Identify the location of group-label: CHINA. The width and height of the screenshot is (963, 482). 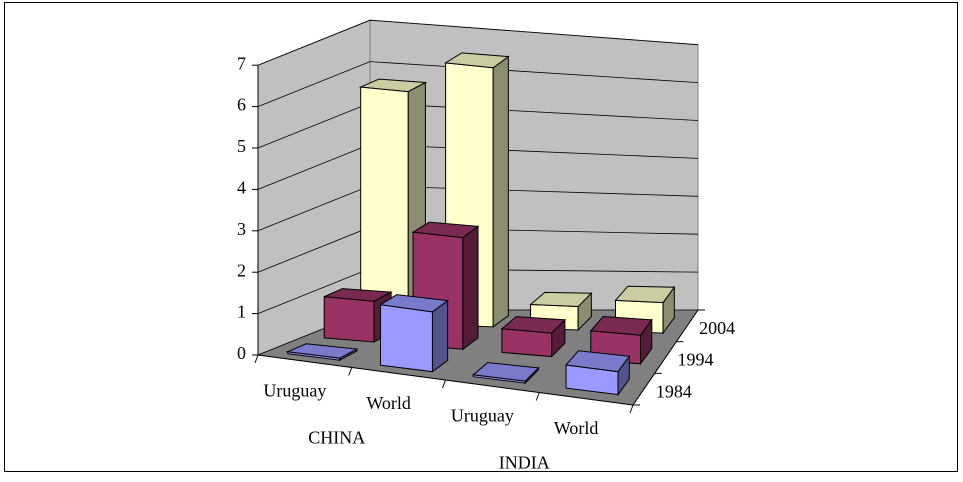
(336, 438).